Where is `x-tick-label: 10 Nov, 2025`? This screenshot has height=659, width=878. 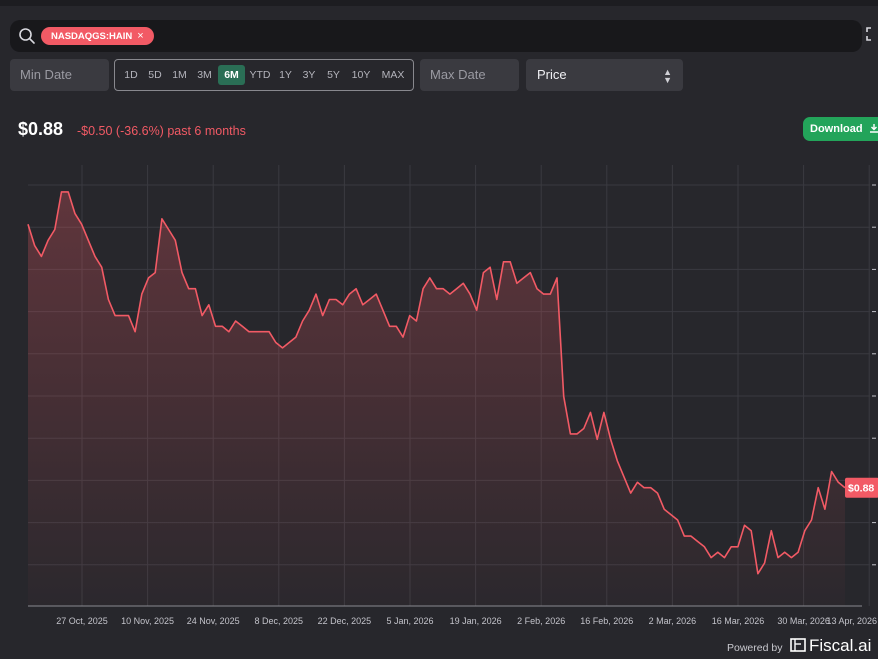 x-tick-label: 10 Nov, 2025 is located at coordinates (147, 621).